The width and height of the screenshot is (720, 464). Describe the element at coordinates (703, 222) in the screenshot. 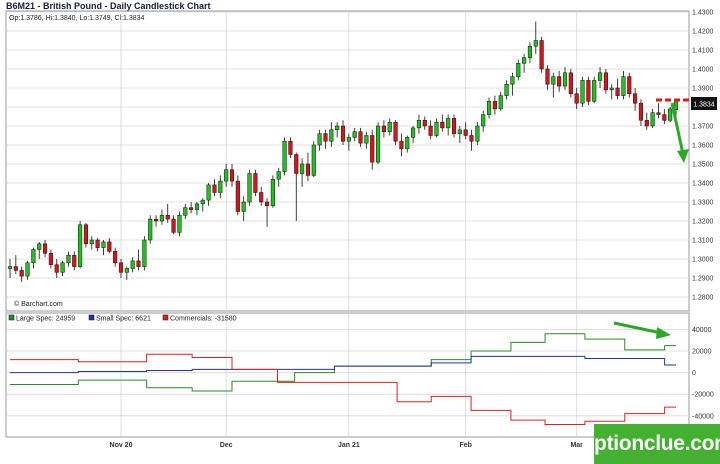

I see `price-tick-label: 1.3200` at that location.